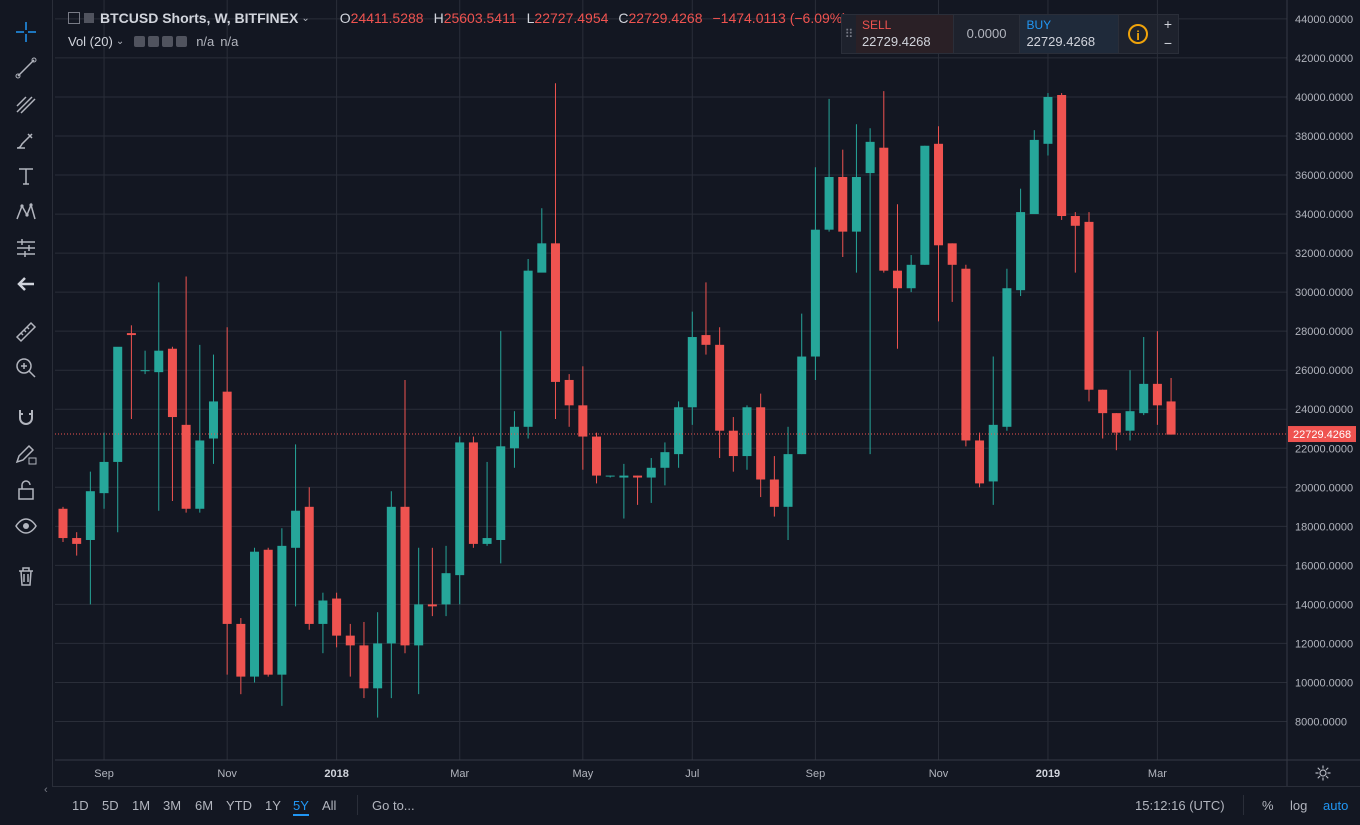 The image size is (1360, 825). I want to click on buy-price: 22729.4268, so click(1061, 41).